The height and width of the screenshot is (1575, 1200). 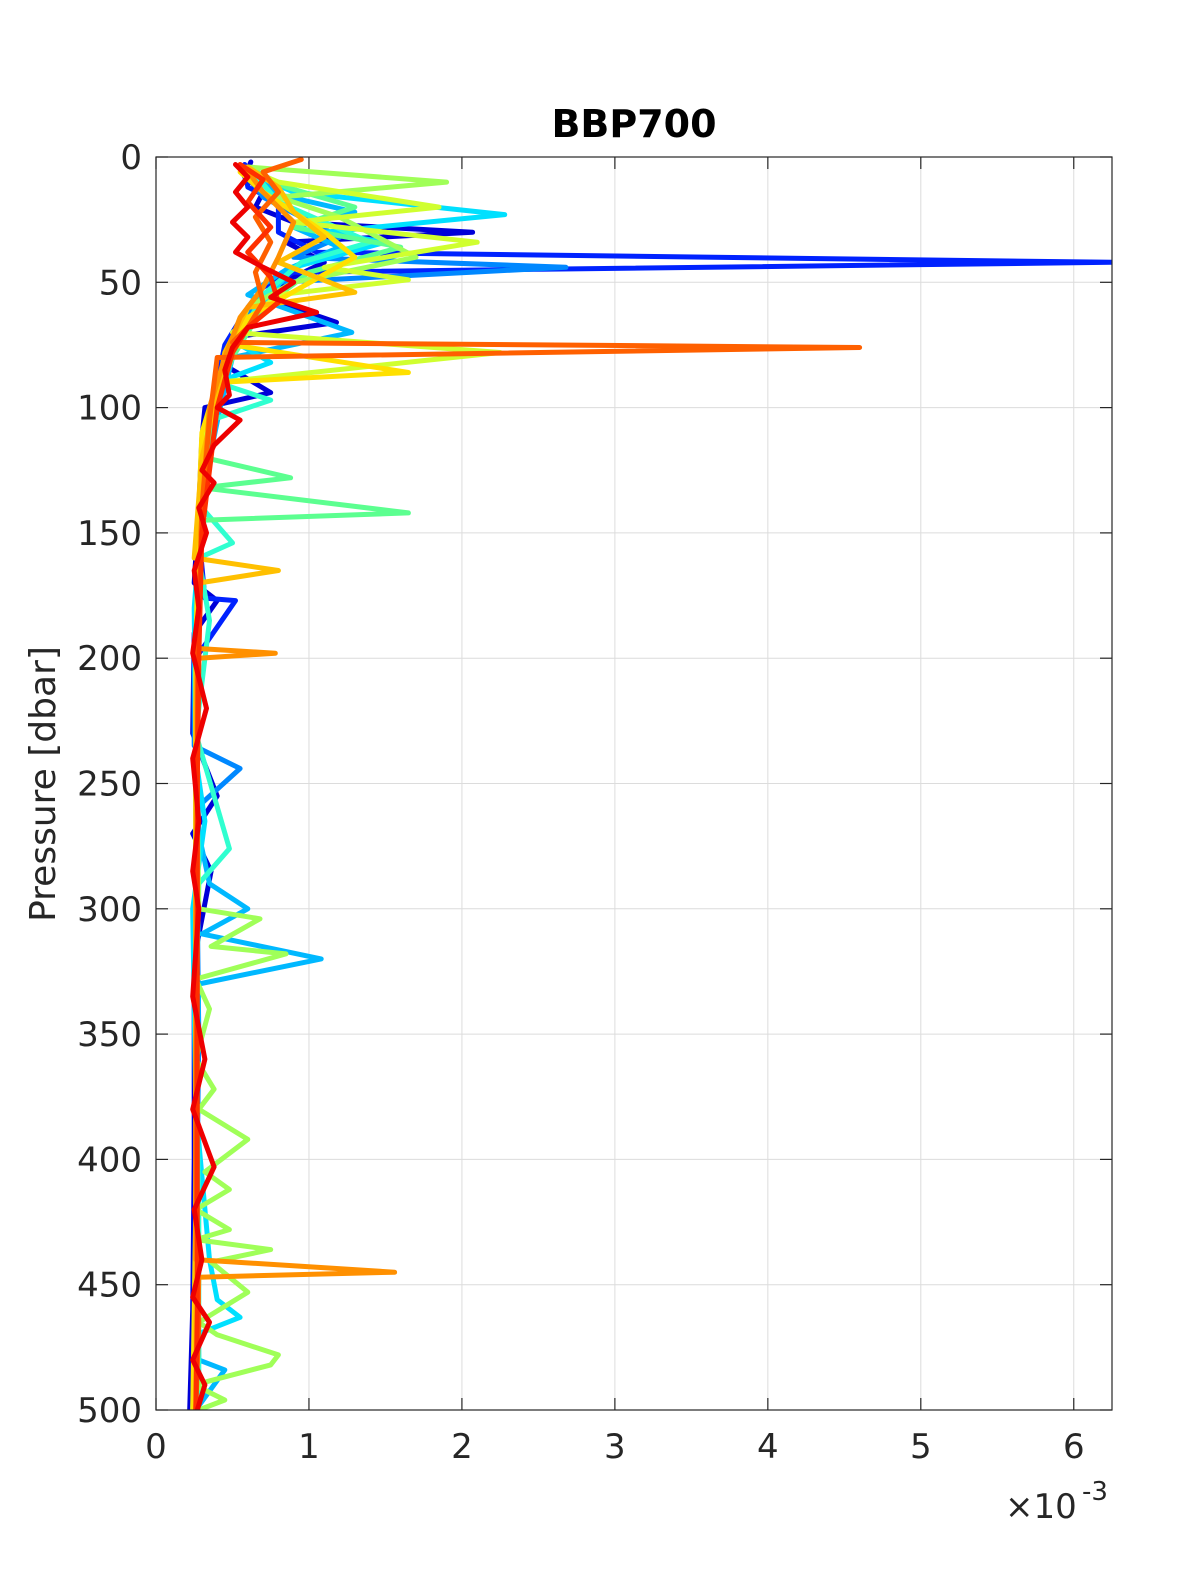 I want to click on x-tick-label: 0, so click(x=156, y=1447).